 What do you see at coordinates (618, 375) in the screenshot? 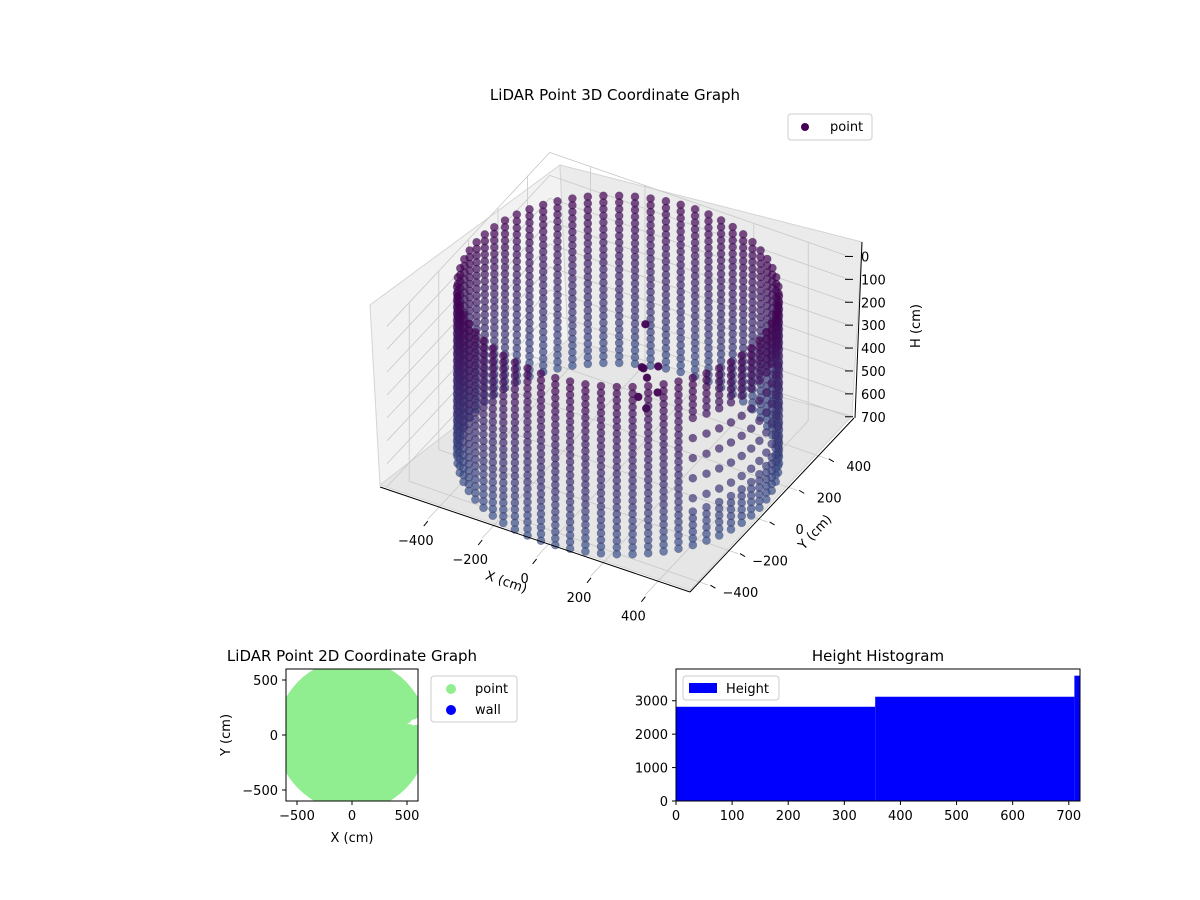
I see `points-3d` at bounding box center [618, 375].